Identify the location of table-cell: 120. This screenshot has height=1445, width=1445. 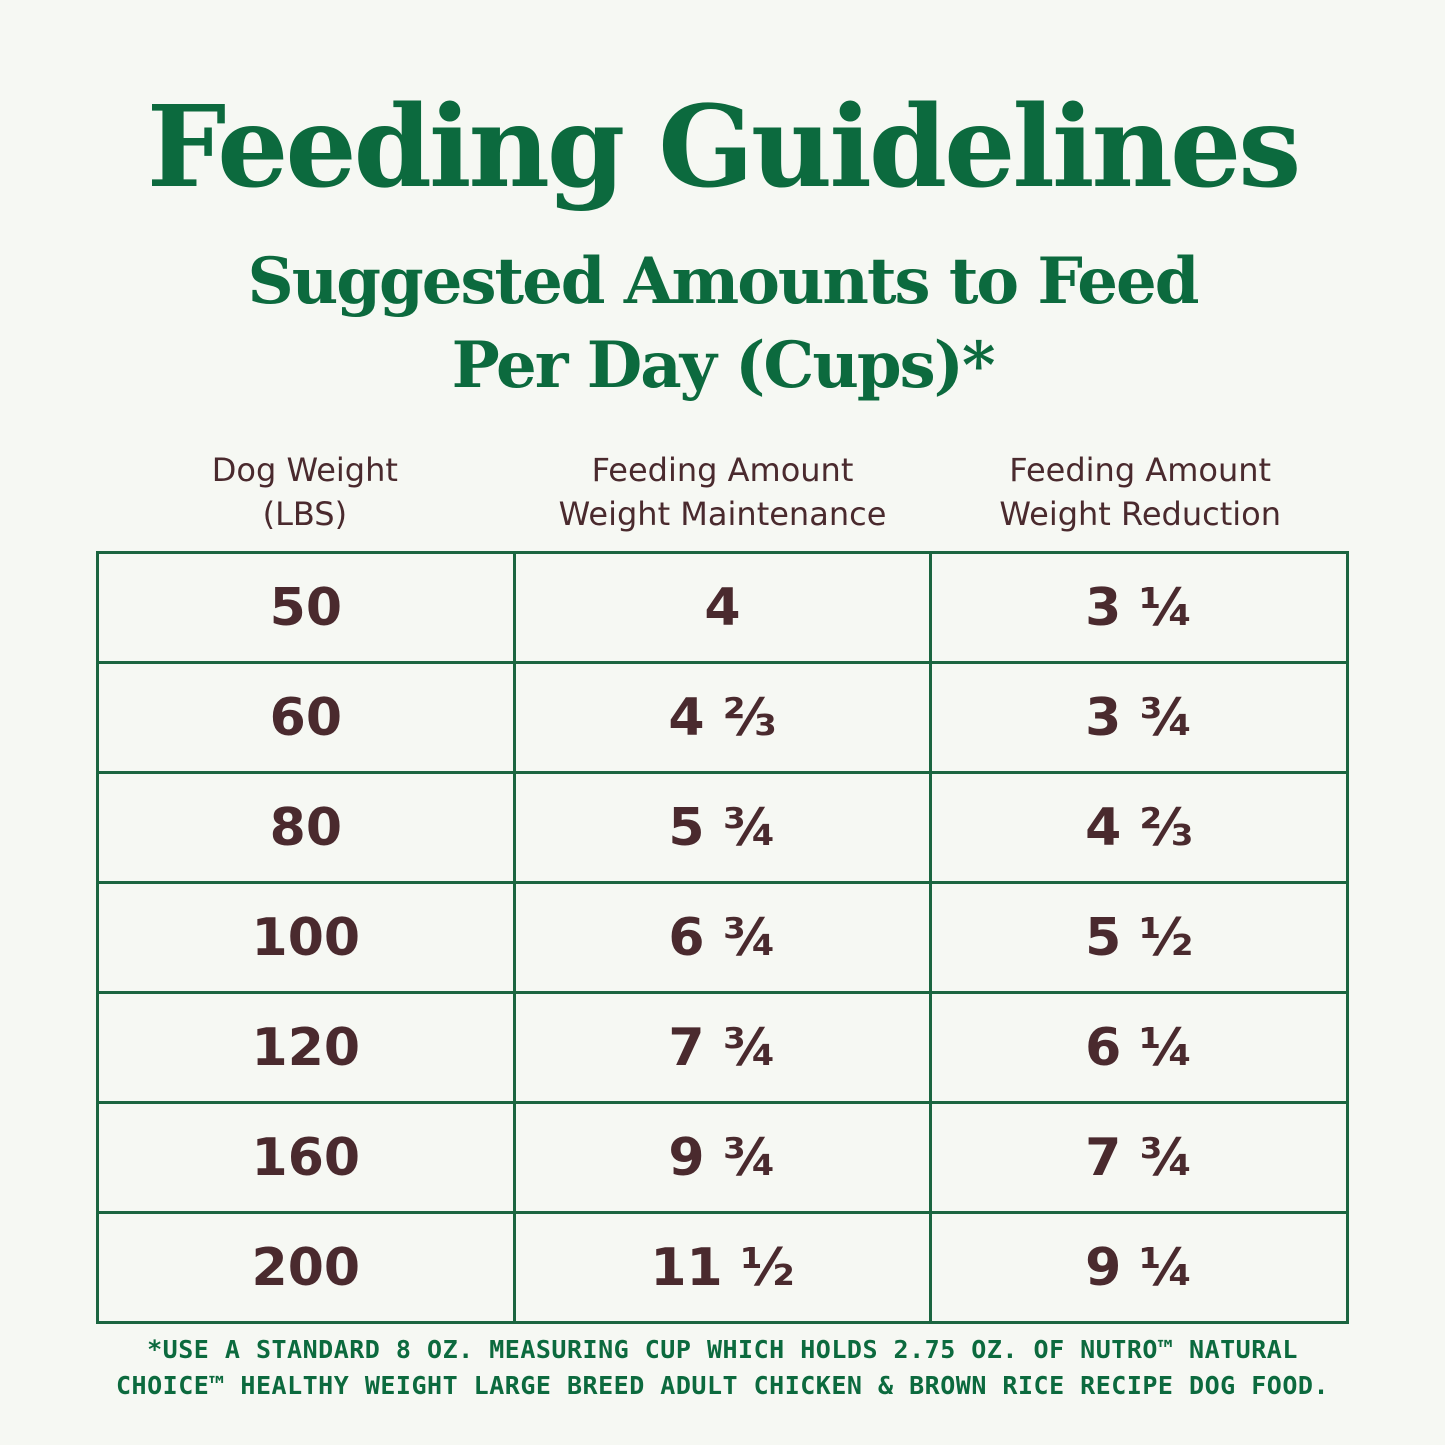
(306, 1047).